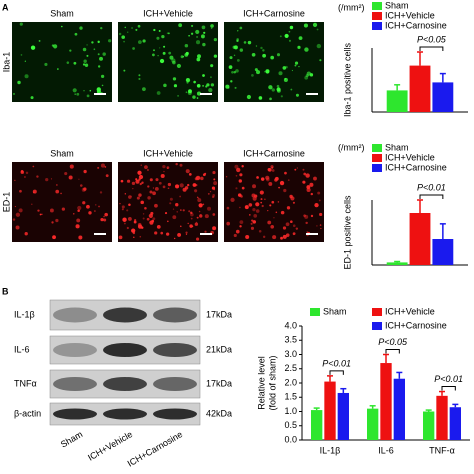  I want to click on protein-label: TNFα, so click(25, 383).